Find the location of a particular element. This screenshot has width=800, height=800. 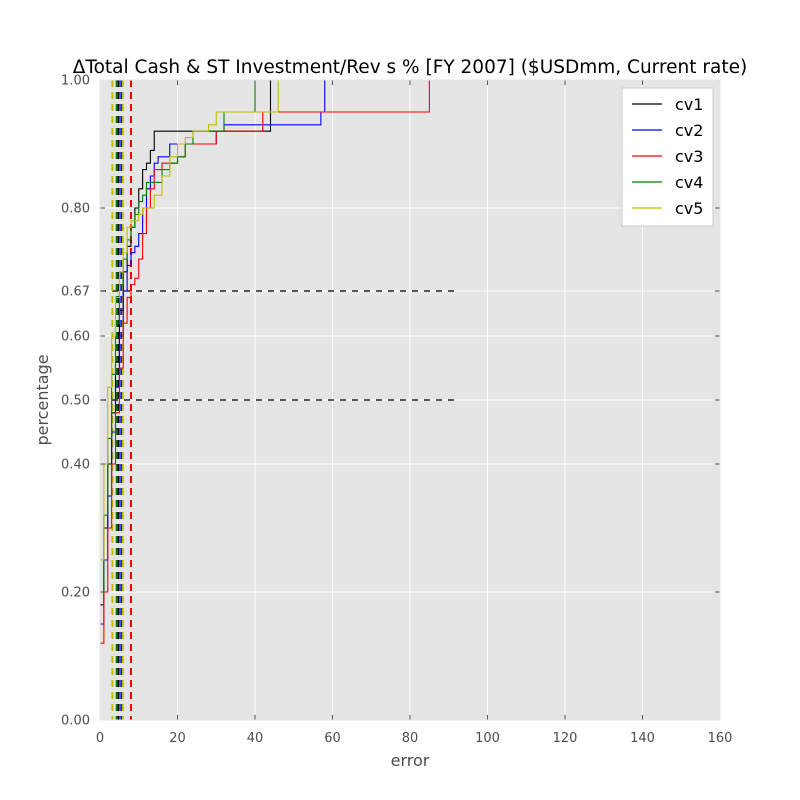

x-tick-label: 120 is located at coordinates (565, 738).